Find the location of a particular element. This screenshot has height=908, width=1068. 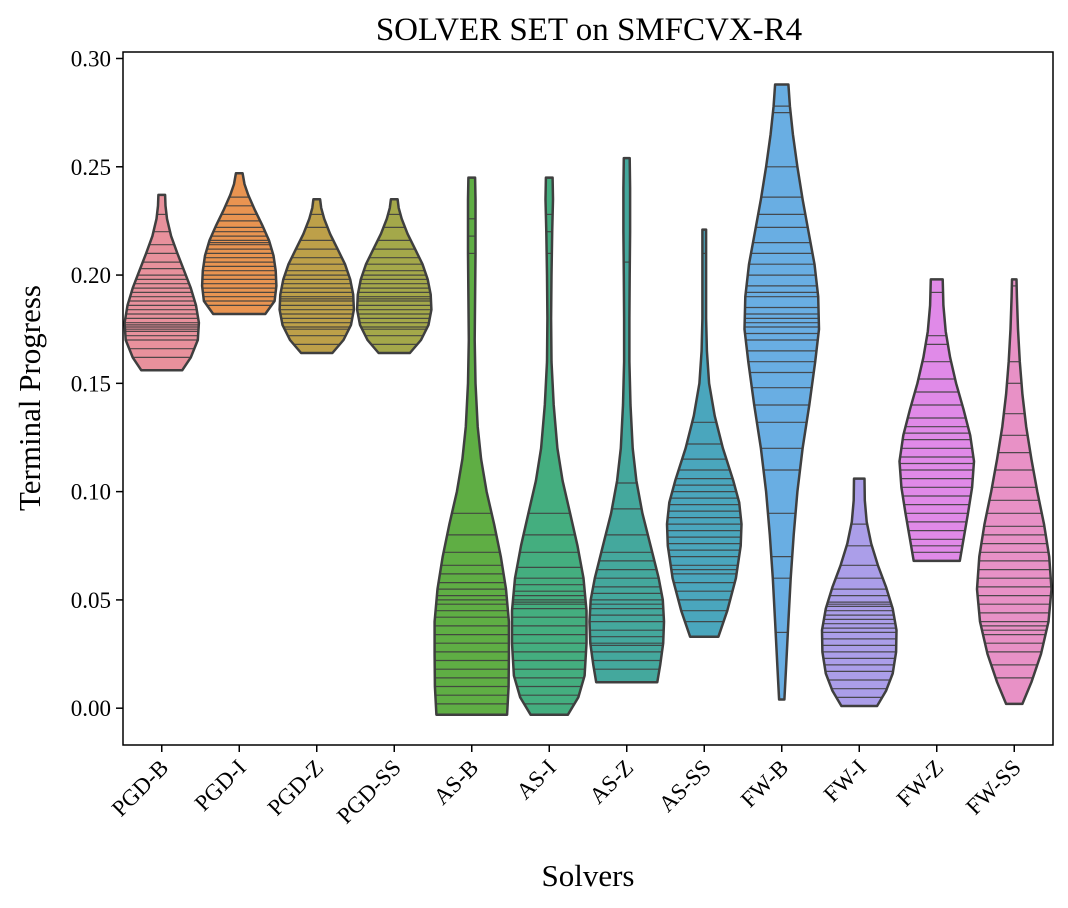

x-tick-label: PGD-SS is located at coordinates (369, 792).